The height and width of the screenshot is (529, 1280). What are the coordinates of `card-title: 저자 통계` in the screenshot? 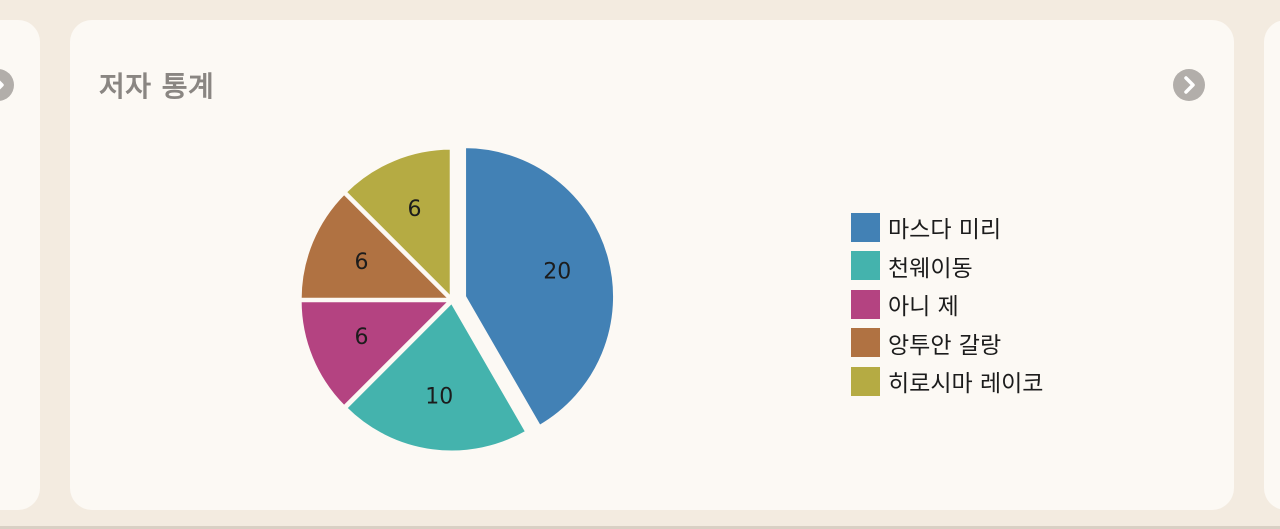 It's located at (157, 86).